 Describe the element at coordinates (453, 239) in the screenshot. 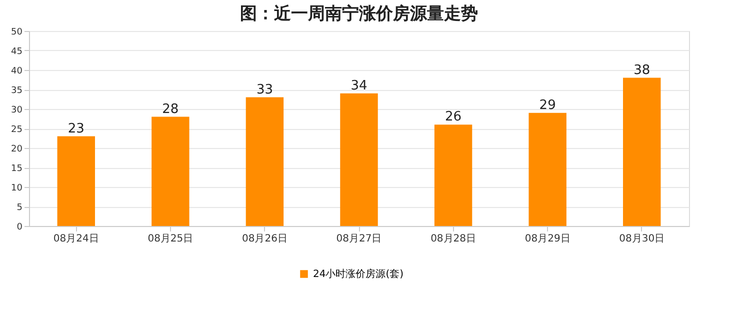

I see `x-tick-label: 08月28日` at that location.